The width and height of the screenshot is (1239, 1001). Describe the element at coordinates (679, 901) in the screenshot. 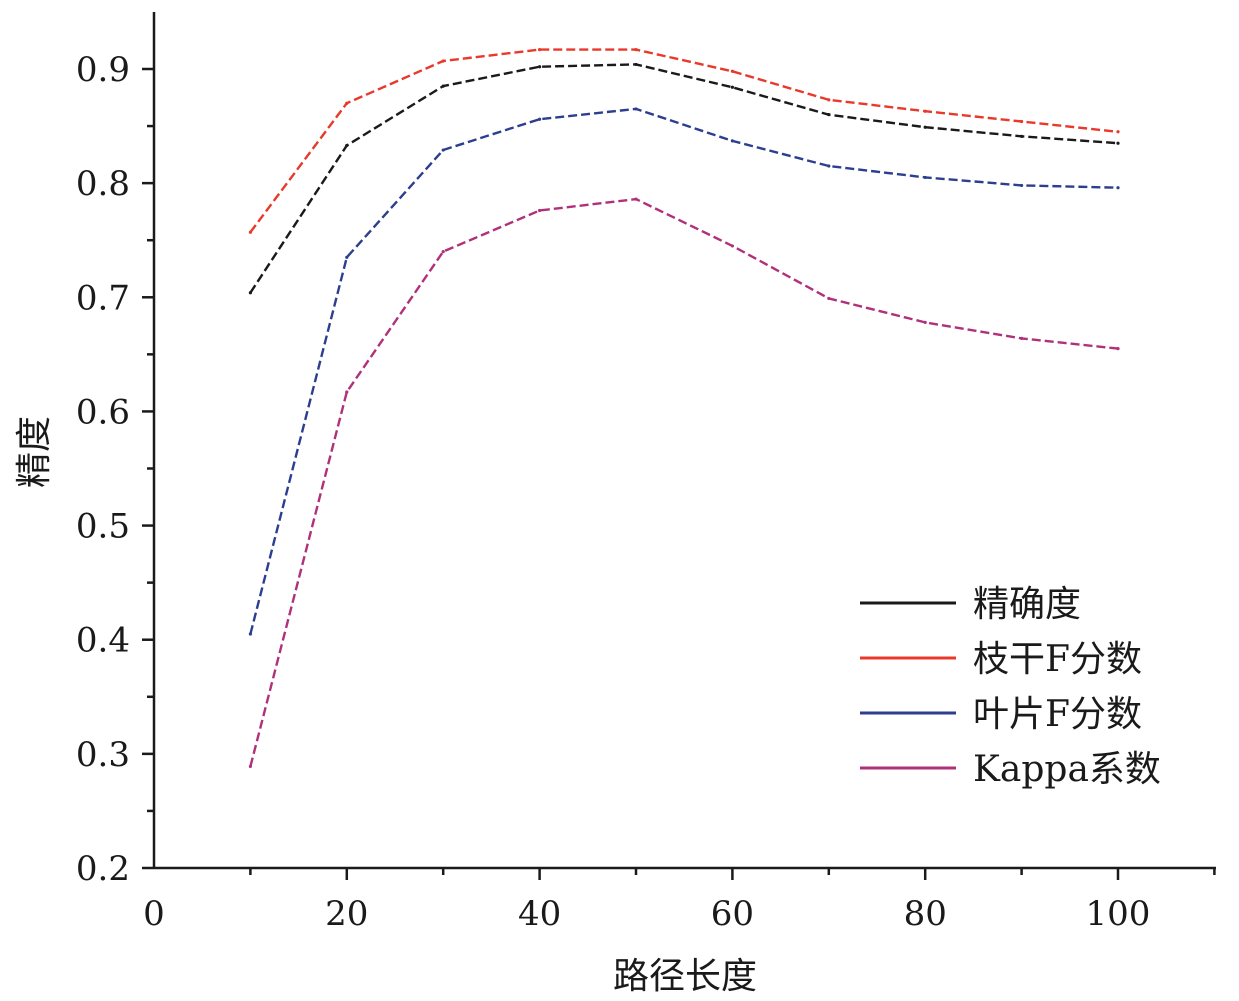

I see `x-ticks: 0 20 40 60 80 100` at that location.